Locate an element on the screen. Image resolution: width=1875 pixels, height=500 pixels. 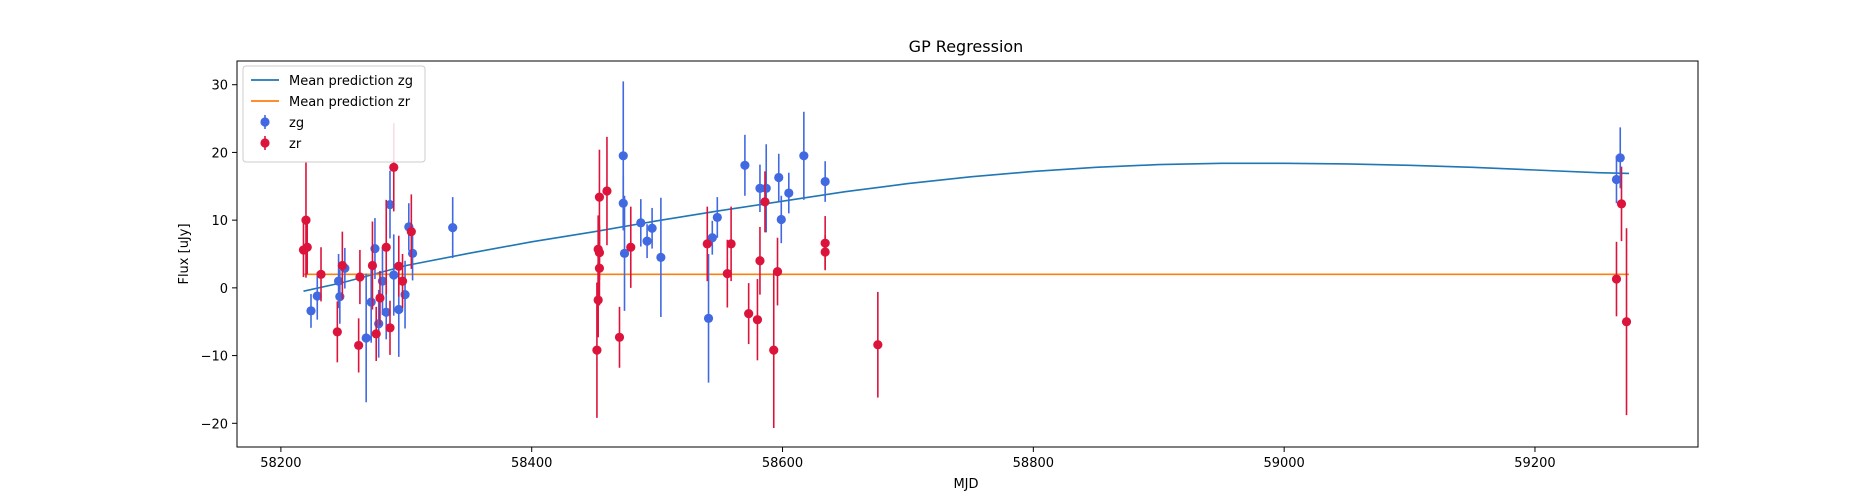
x-axis: 58200 58400 58600 58800 59000 59200 is located at coordinates (908, 459).